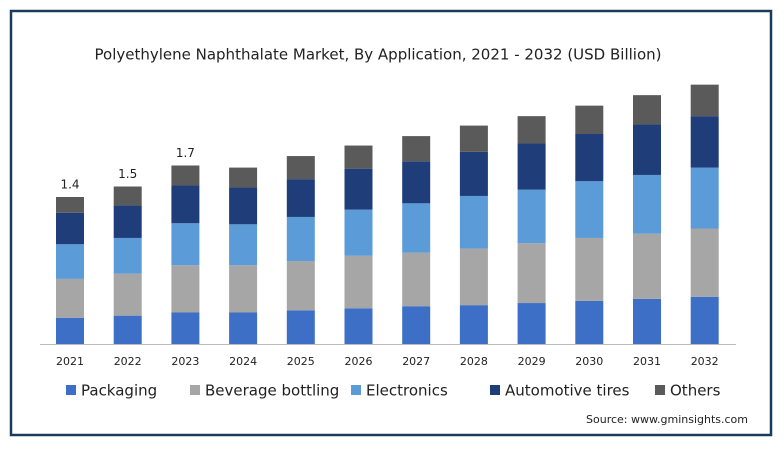 The width and height of the screenshot is (784, 455). Describe the element at coordinates (69, 185) in the screenshot. I see `data-label: 1.4` at that location.